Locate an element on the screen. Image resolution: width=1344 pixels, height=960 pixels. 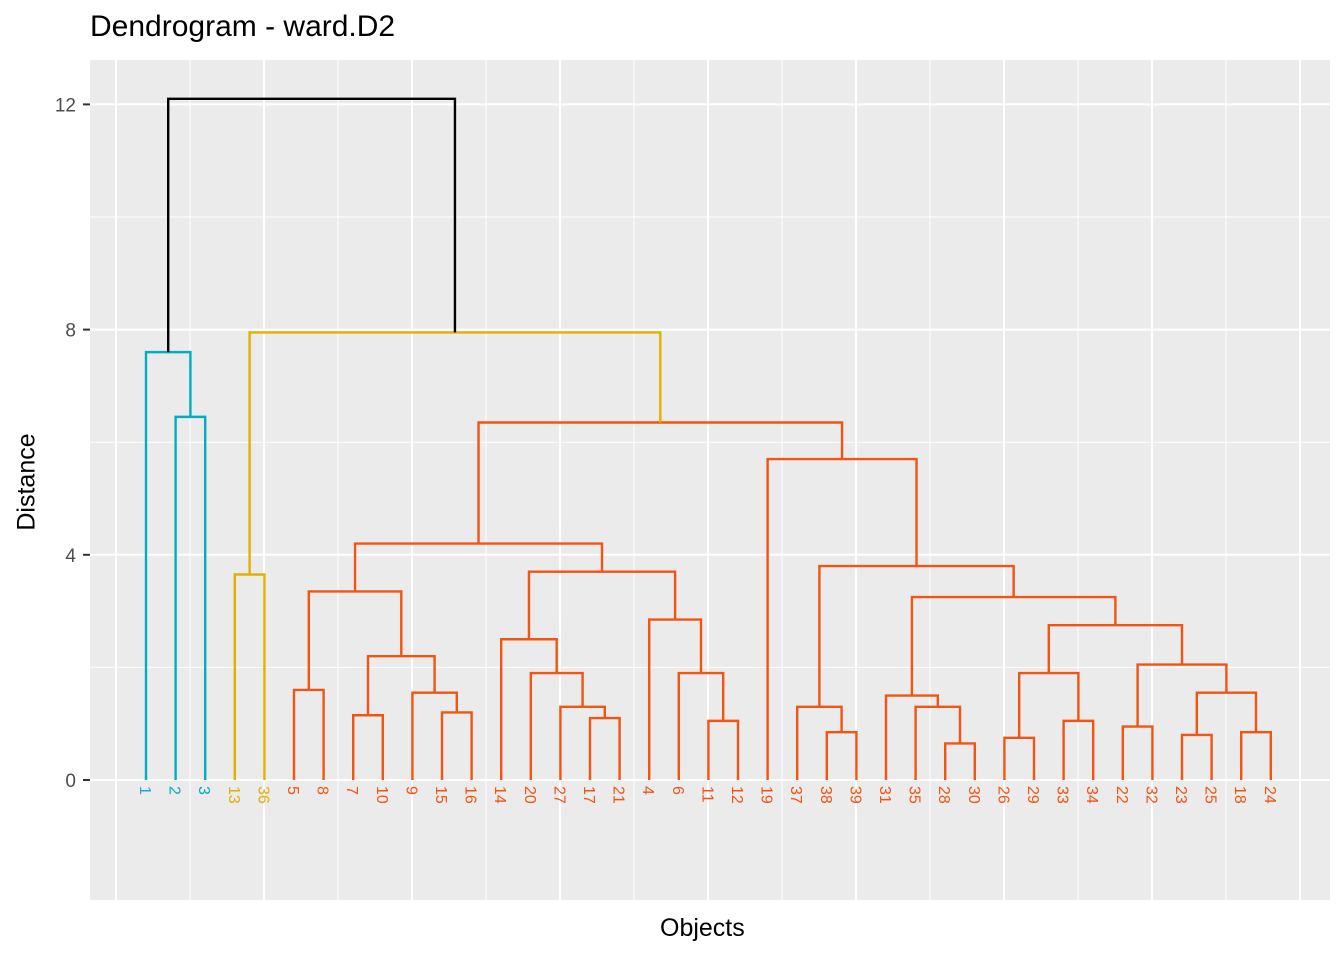
leaf-label: 7 is located at coordinates (351, 790).